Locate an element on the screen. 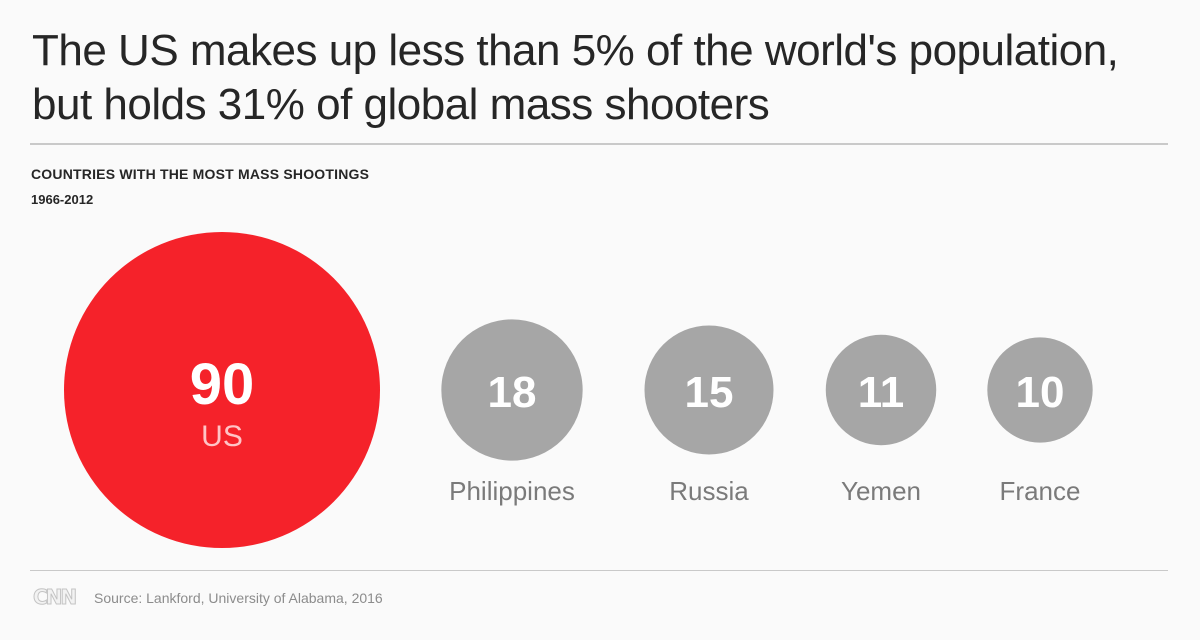 The image size is (1200, 640). bubble-russia is located at coordinates (709, 390).